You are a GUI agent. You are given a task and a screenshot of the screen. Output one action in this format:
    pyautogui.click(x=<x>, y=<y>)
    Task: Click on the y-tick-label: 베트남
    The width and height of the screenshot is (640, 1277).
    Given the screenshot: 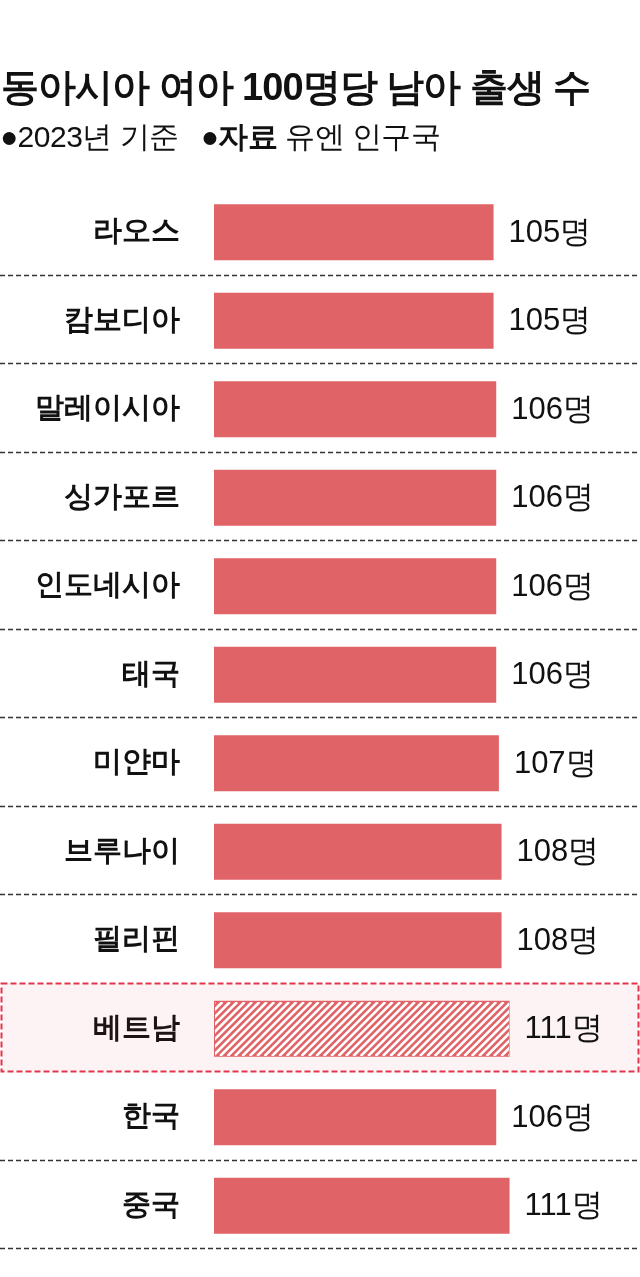 What is the action you would take?
    pyautogui.click(x=136, y=1026)
    